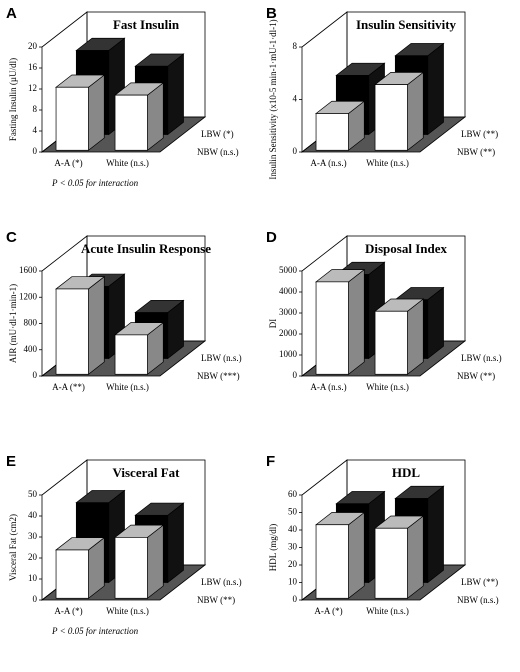 This screenshot has width=520, height=672. Describe the element at coordinates (31, 323) in the screenshot. I see `y-tick-label: 800` at that location.